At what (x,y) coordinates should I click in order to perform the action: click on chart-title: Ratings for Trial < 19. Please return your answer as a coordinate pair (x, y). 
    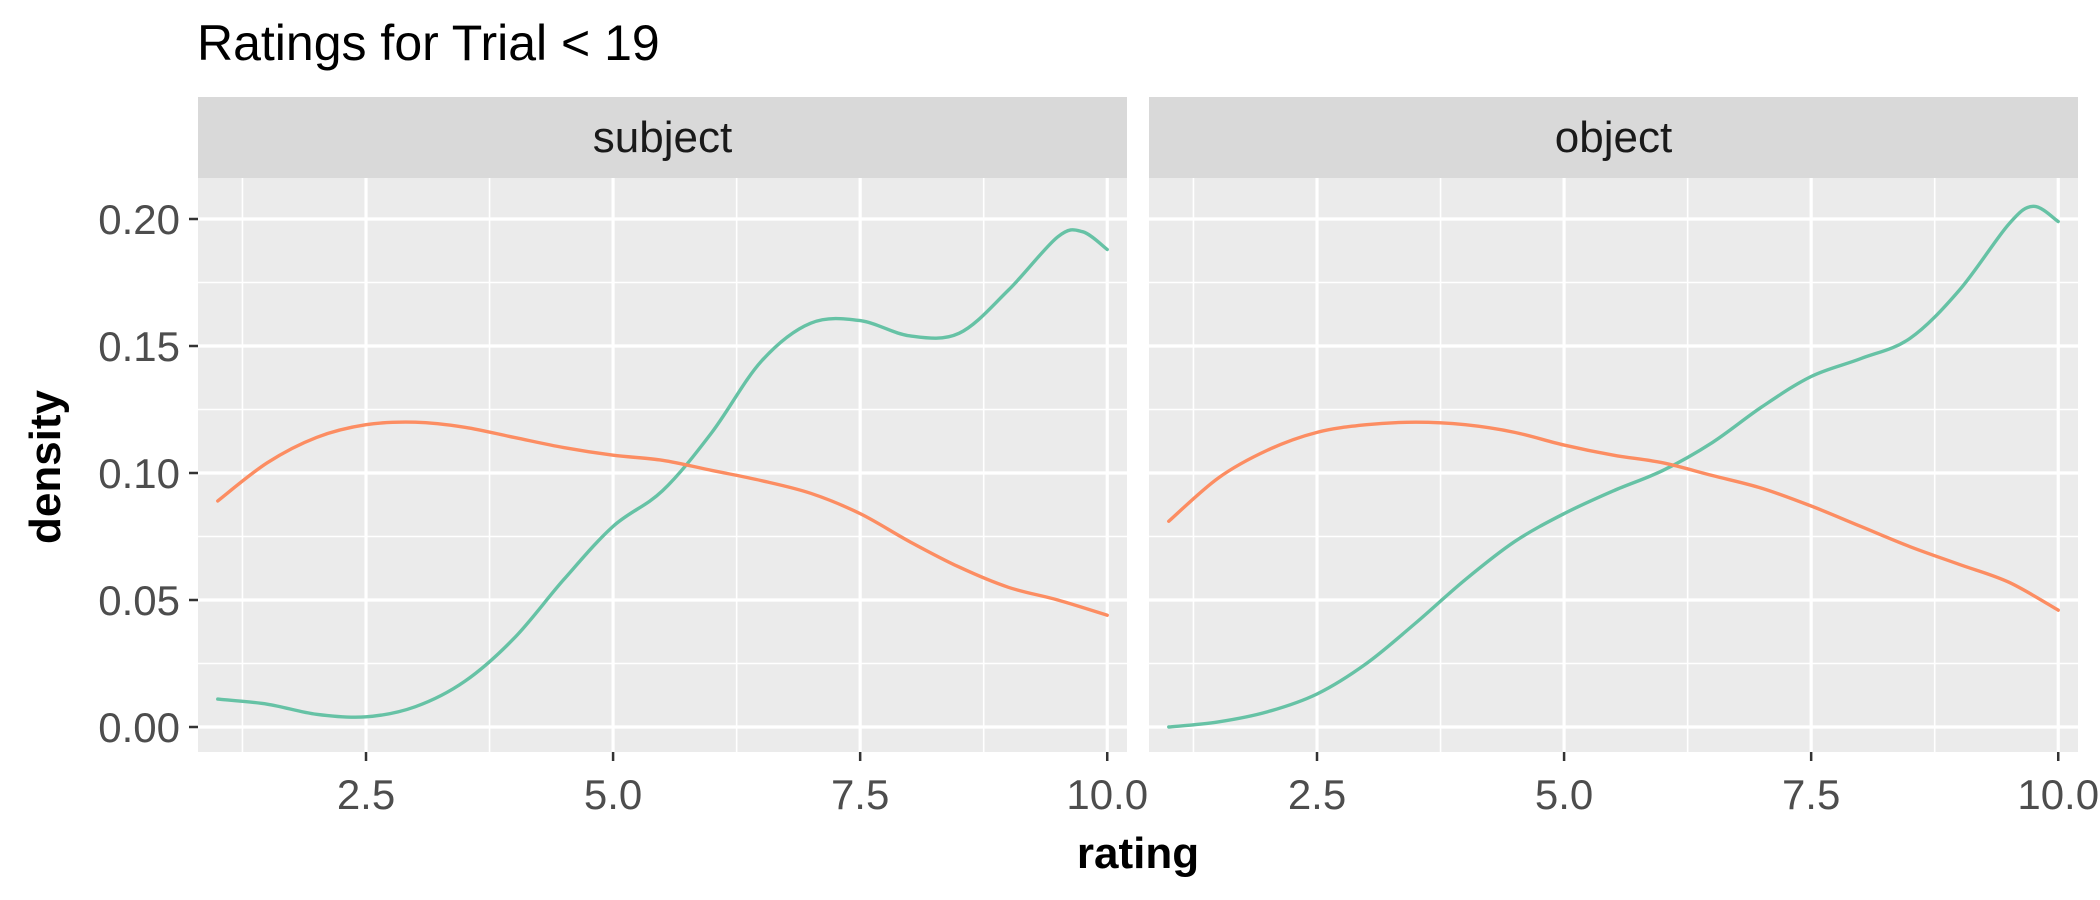
    Looking at the image, I should click on (428, 43).